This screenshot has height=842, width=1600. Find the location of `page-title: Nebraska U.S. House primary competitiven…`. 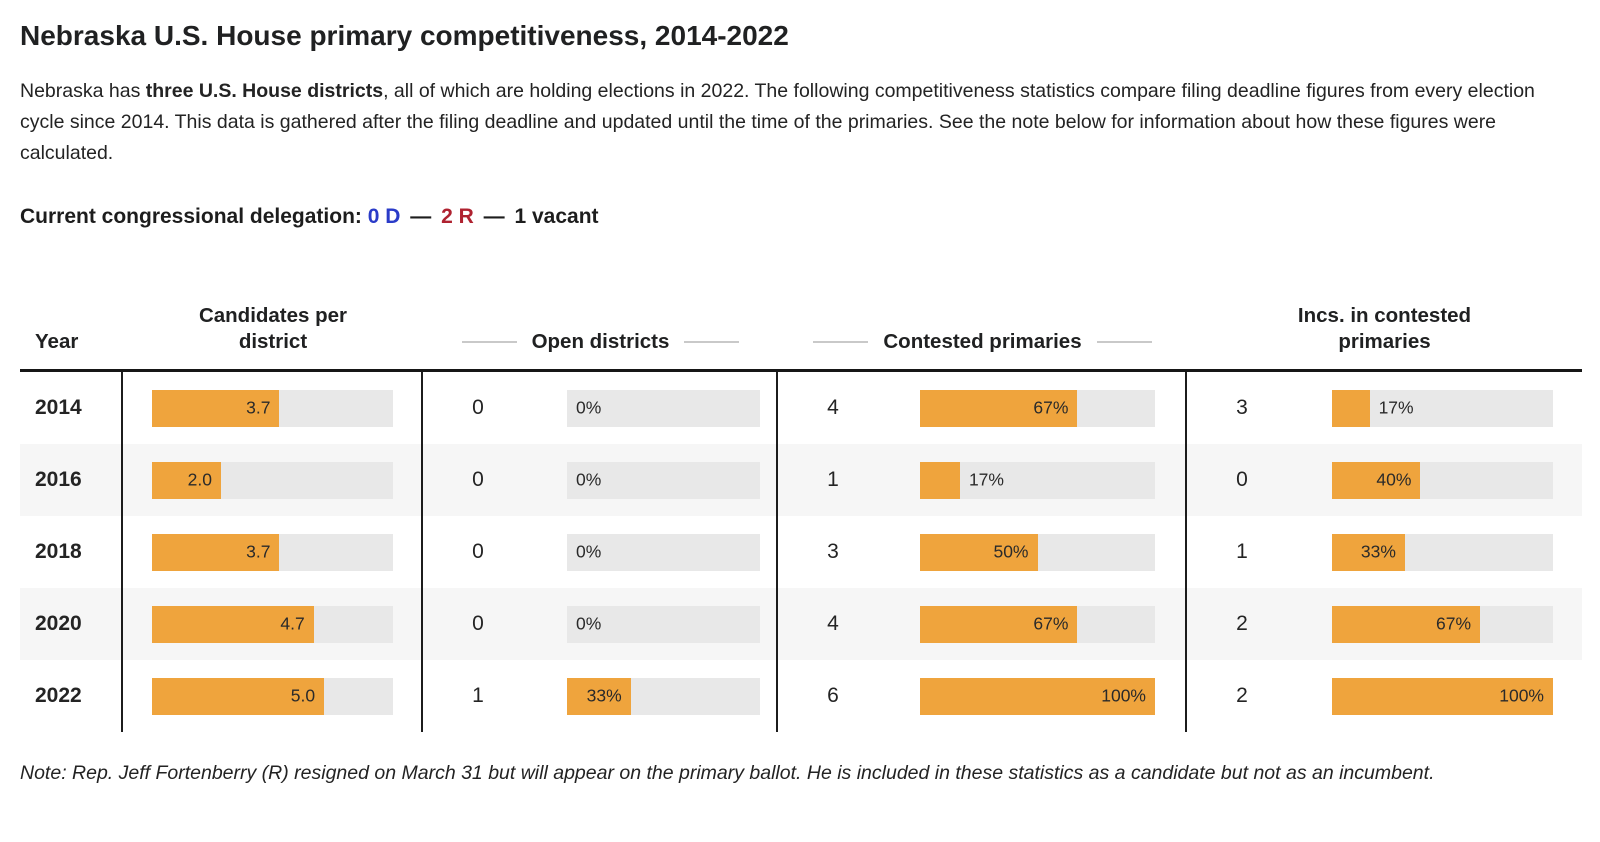

page-title: Nebraska U.S. House primary competitiven… is located at coordinates (404, 35).